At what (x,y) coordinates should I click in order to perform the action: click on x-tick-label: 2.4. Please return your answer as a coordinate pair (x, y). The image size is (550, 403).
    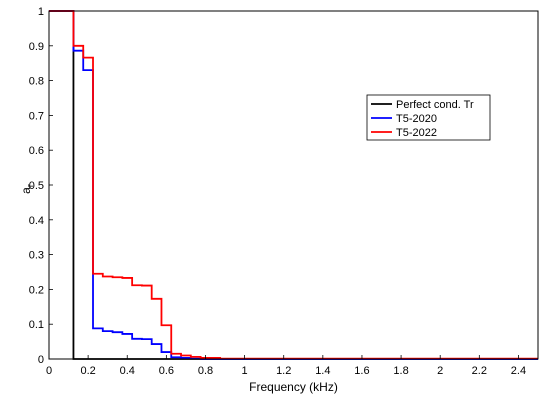
    Looking at the image, I should click on (518, 371).